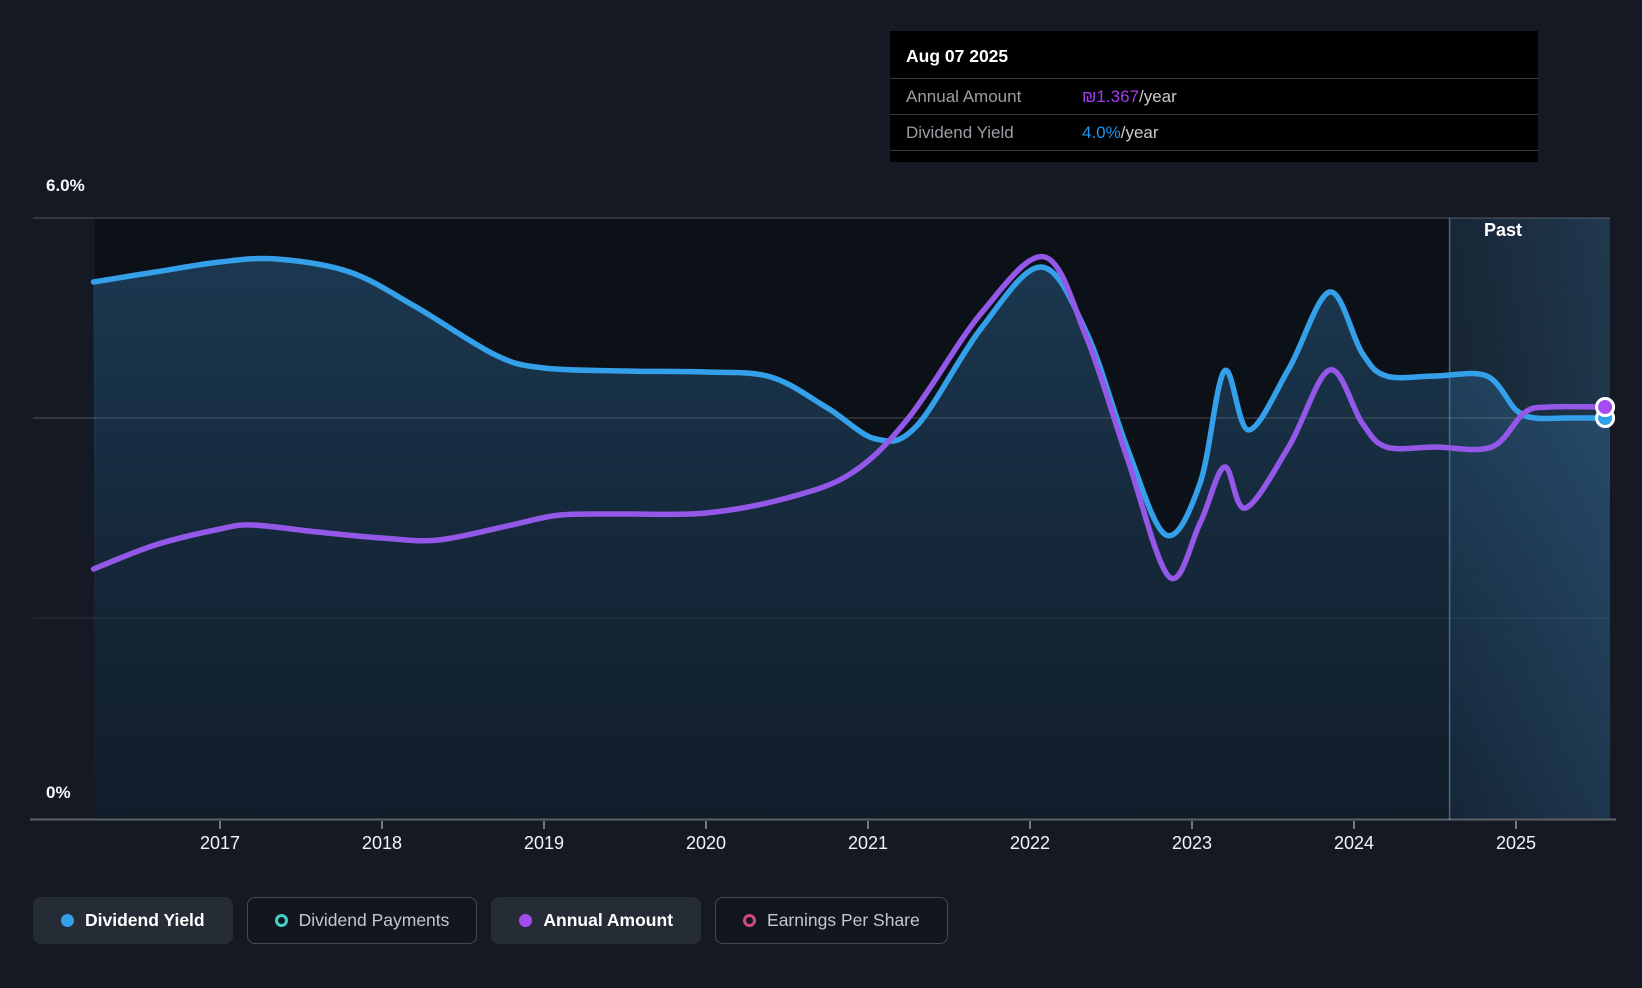 The image size is (1642, 988). I want to click on x-axis: 2017 2018 2019 2020 2021 2022 2023 2024 2025, so click(821, 845).